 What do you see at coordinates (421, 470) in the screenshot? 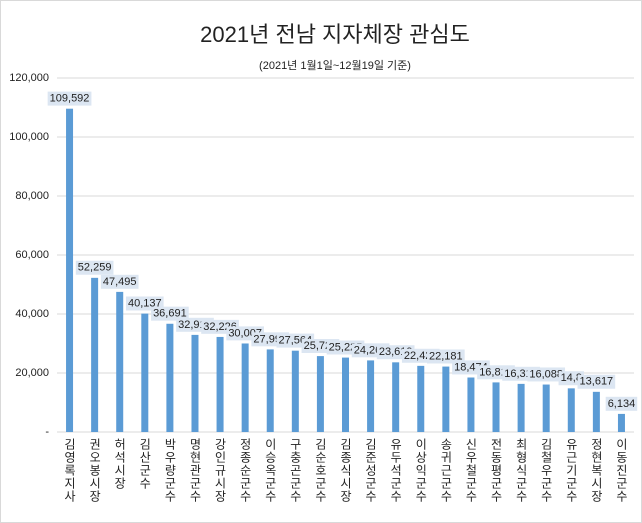
I see `x-tick-label: 이상익군수` at bounding box center [421, 470].